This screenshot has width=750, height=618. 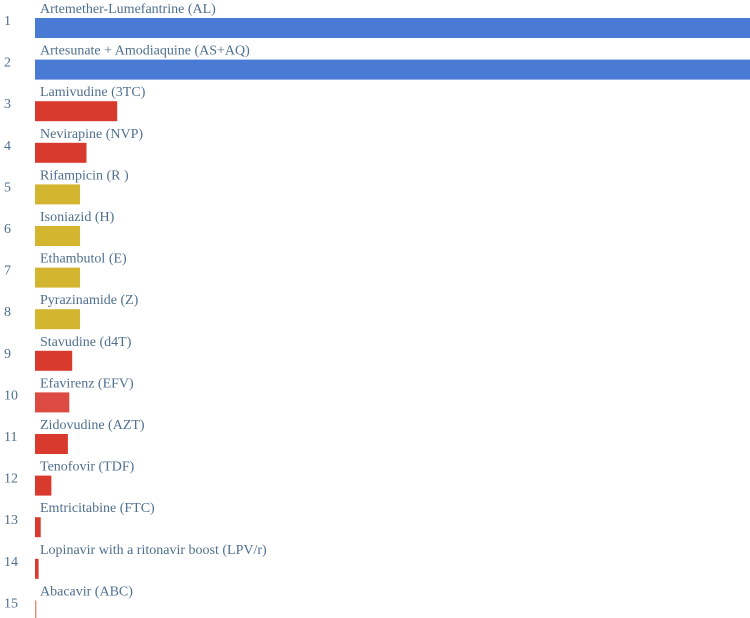 What do you see at coordinates (7, 187) in the screenshot?
I see `rank-label: 5` at bounding box center [7, 187].